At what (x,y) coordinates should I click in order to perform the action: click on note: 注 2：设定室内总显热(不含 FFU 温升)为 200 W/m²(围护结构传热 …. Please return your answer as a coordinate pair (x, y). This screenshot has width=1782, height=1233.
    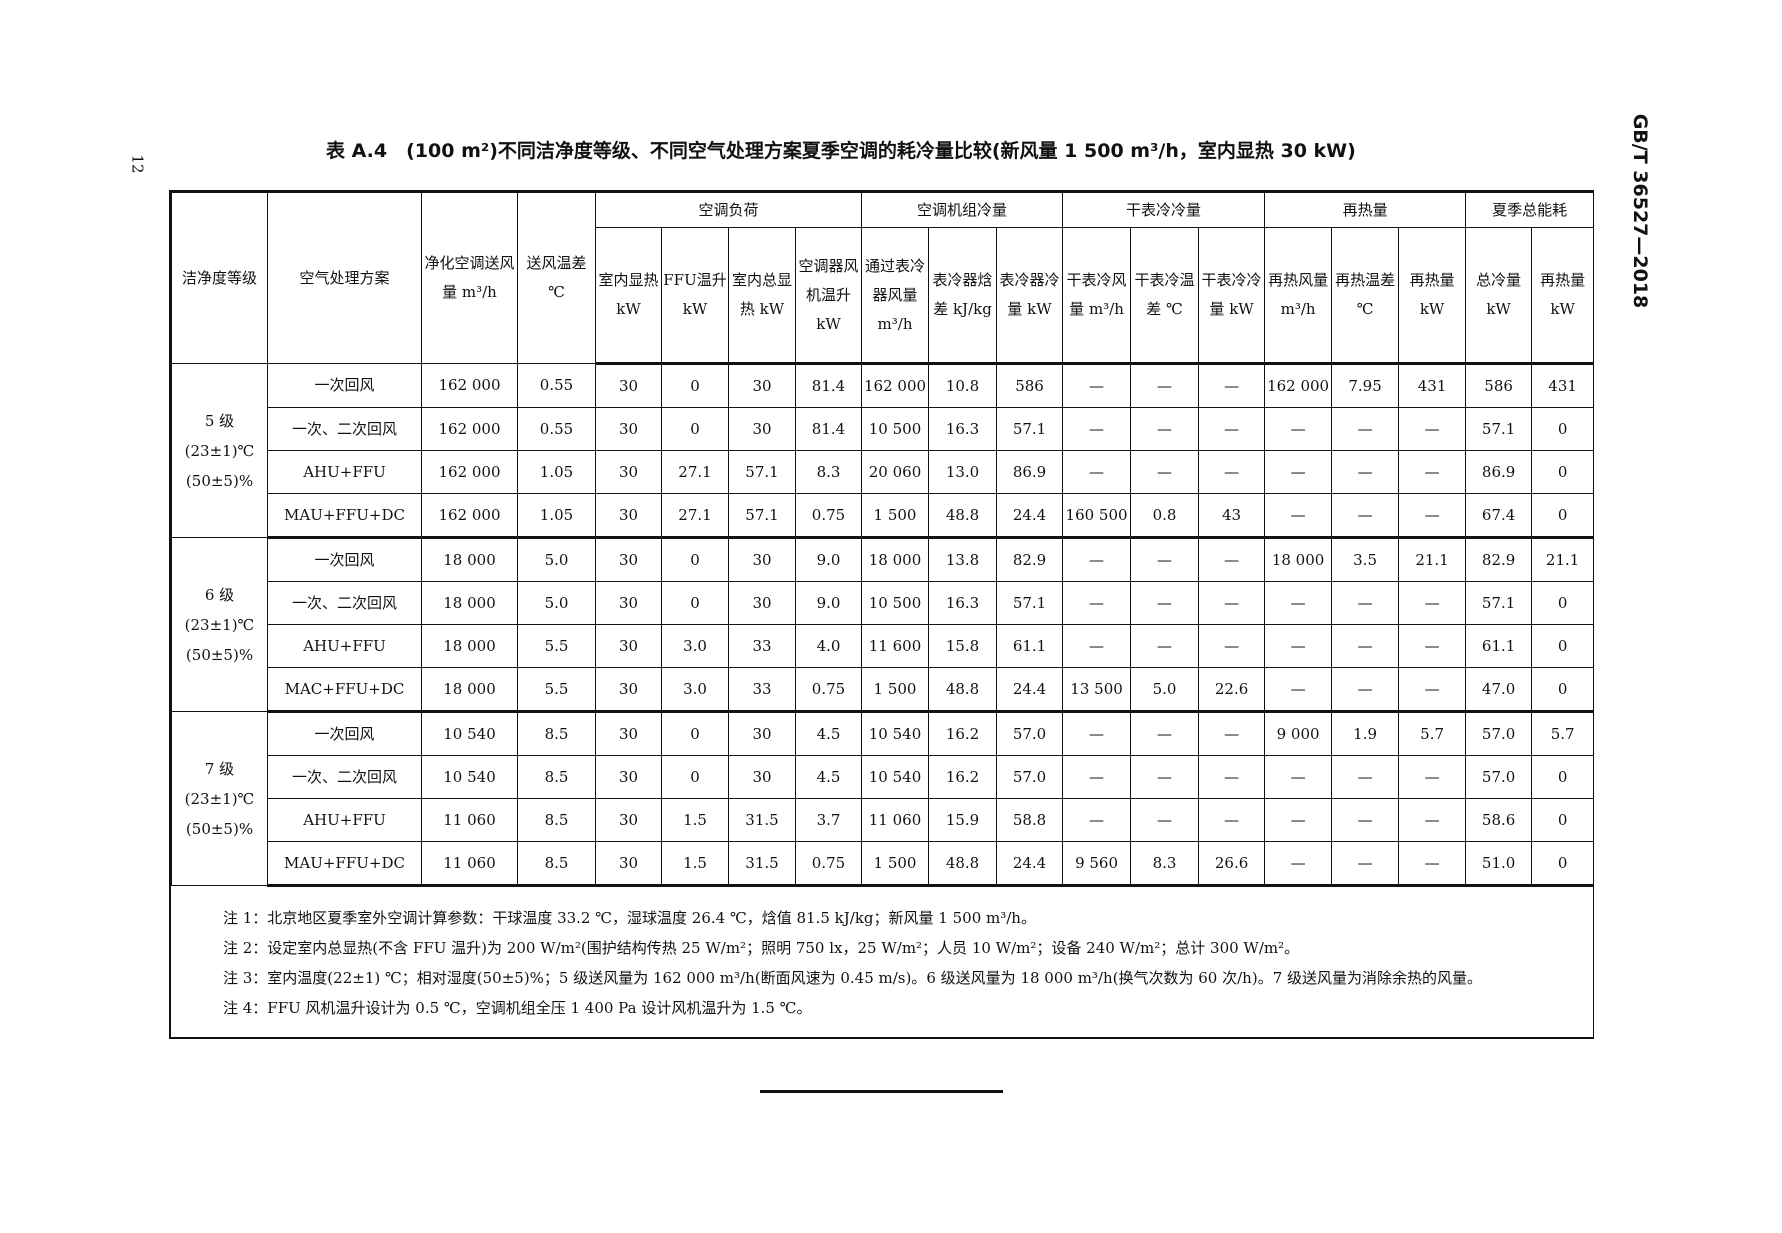
    Looking at the image, I should click on (761, 948).